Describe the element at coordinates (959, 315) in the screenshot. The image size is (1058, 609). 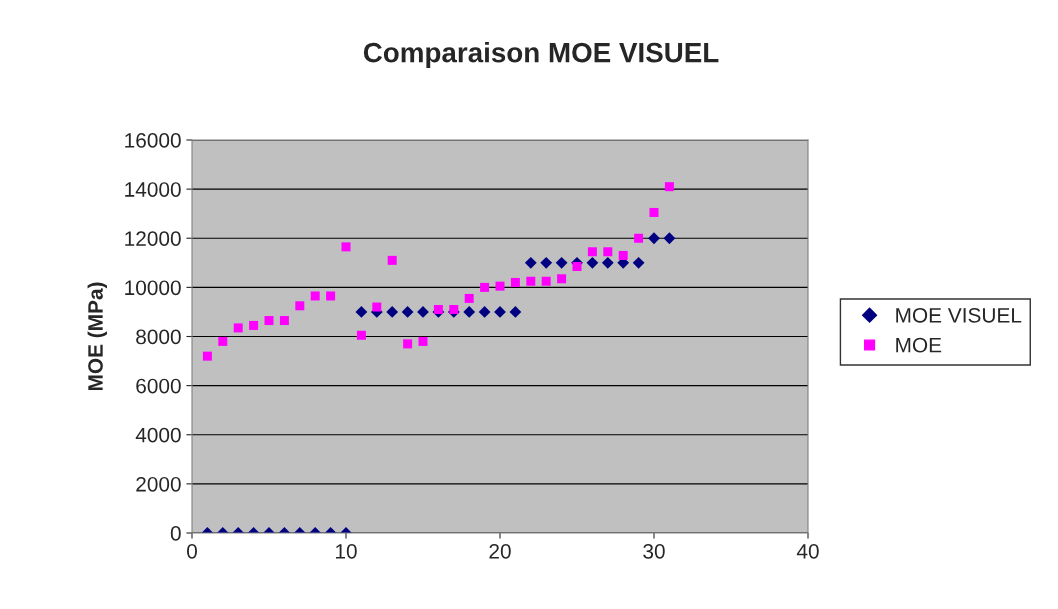
I see `legend-label: MOE VISUEL` at that location.